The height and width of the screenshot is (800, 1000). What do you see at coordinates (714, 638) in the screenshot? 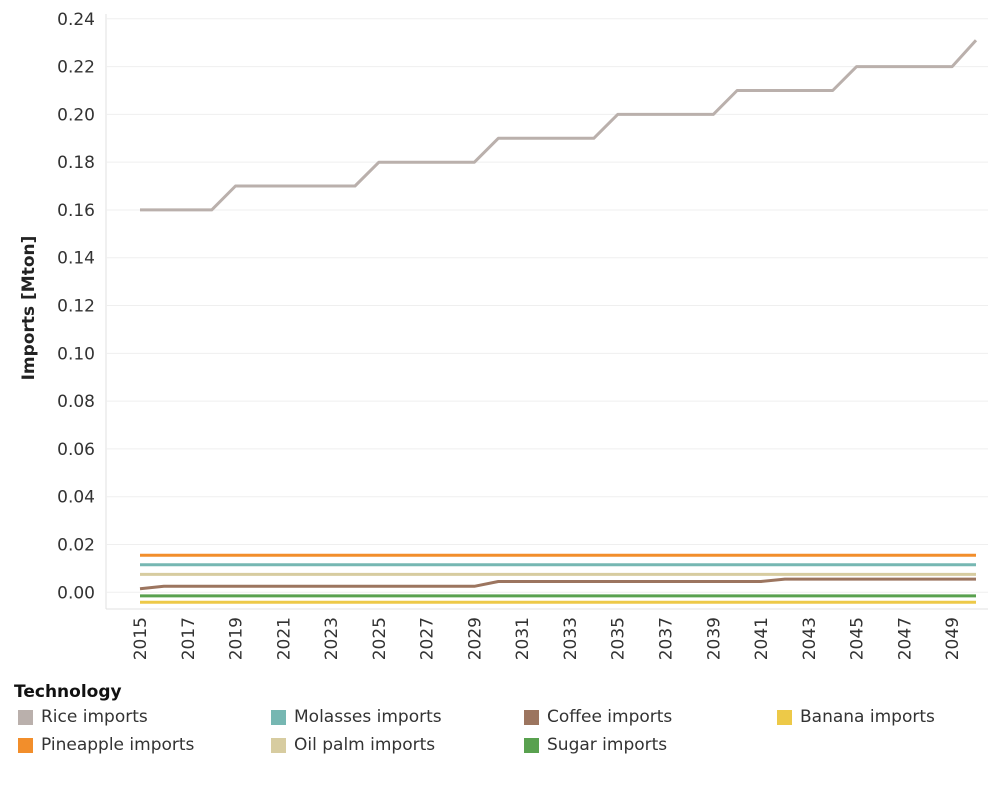
I see `x-tick-label: 2039` at bounding box center [714, 638].